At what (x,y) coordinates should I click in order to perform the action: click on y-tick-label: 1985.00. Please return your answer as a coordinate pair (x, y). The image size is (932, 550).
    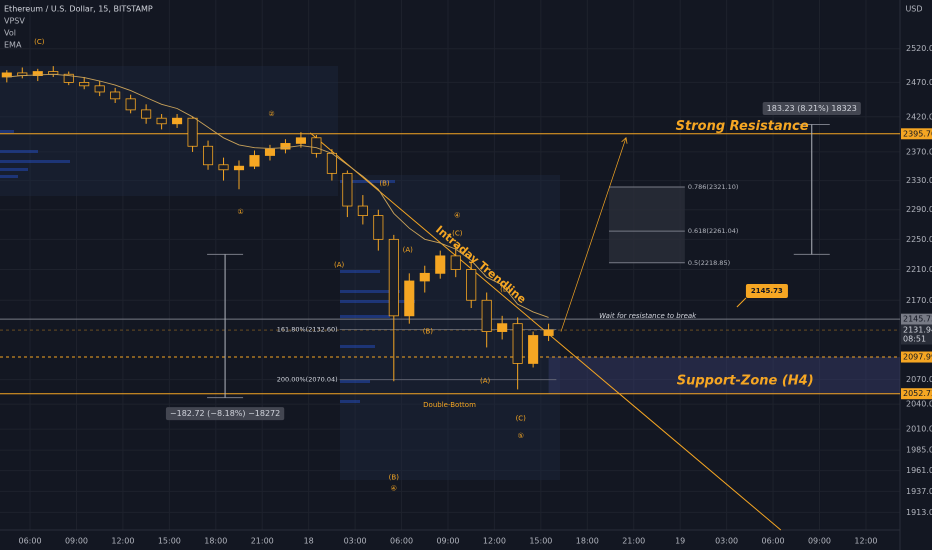
    Looking at the image, I should click on (919, 450).